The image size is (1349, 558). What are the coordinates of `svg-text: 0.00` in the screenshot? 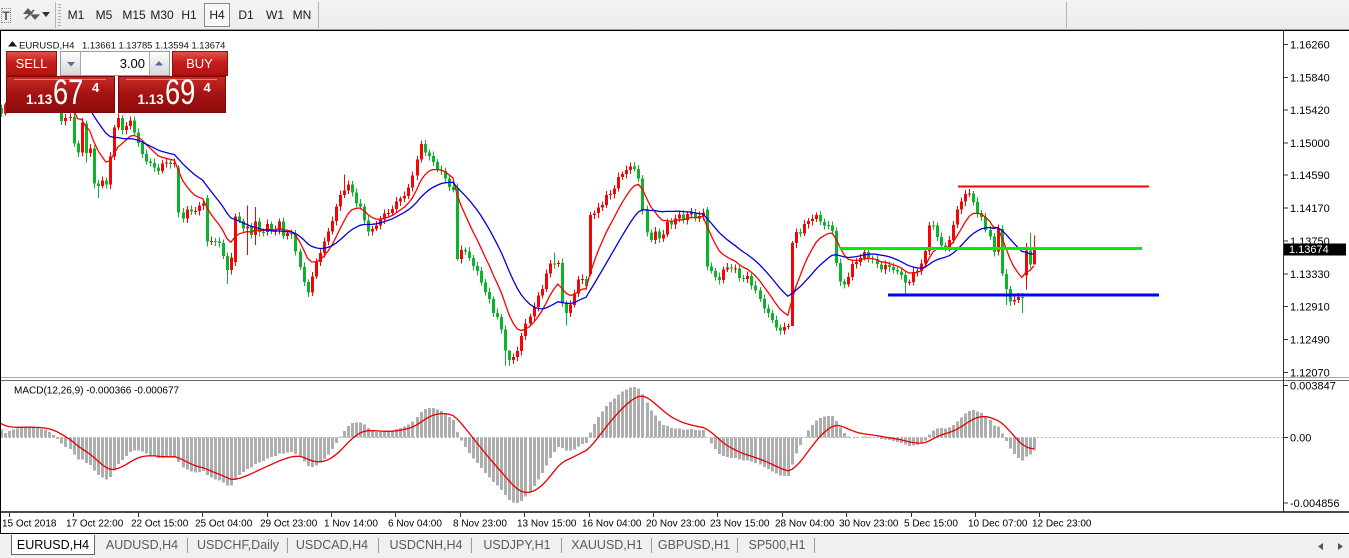 It's located at (1300, 439).